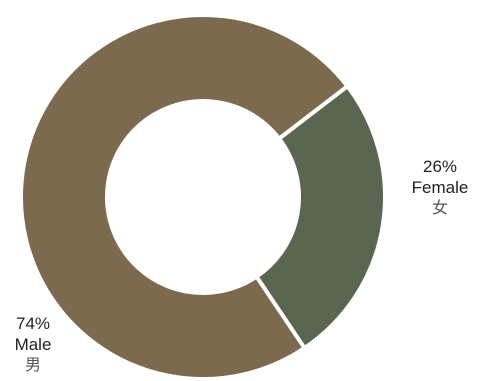 This screenshot has height=381, width=478. I want to click on female-label-zh: 女, so click(439, 208).